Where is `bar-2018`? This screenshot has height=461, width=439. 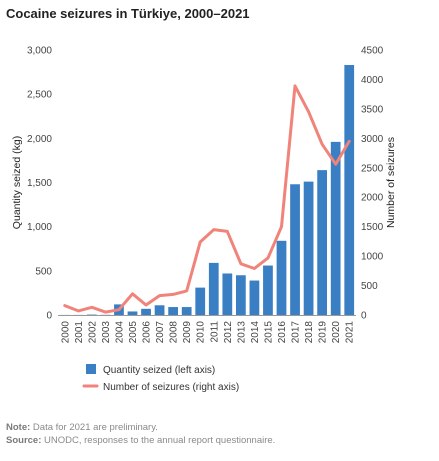 bar-2018 is located at coordinates (308, 248).